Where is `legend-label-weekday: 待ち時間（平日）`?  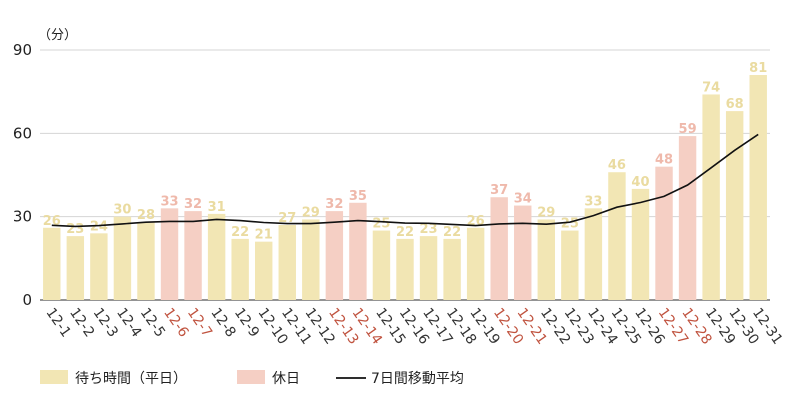
legend-label-weekday: 待ち時間（平日） is located at coordinates (131, 379).